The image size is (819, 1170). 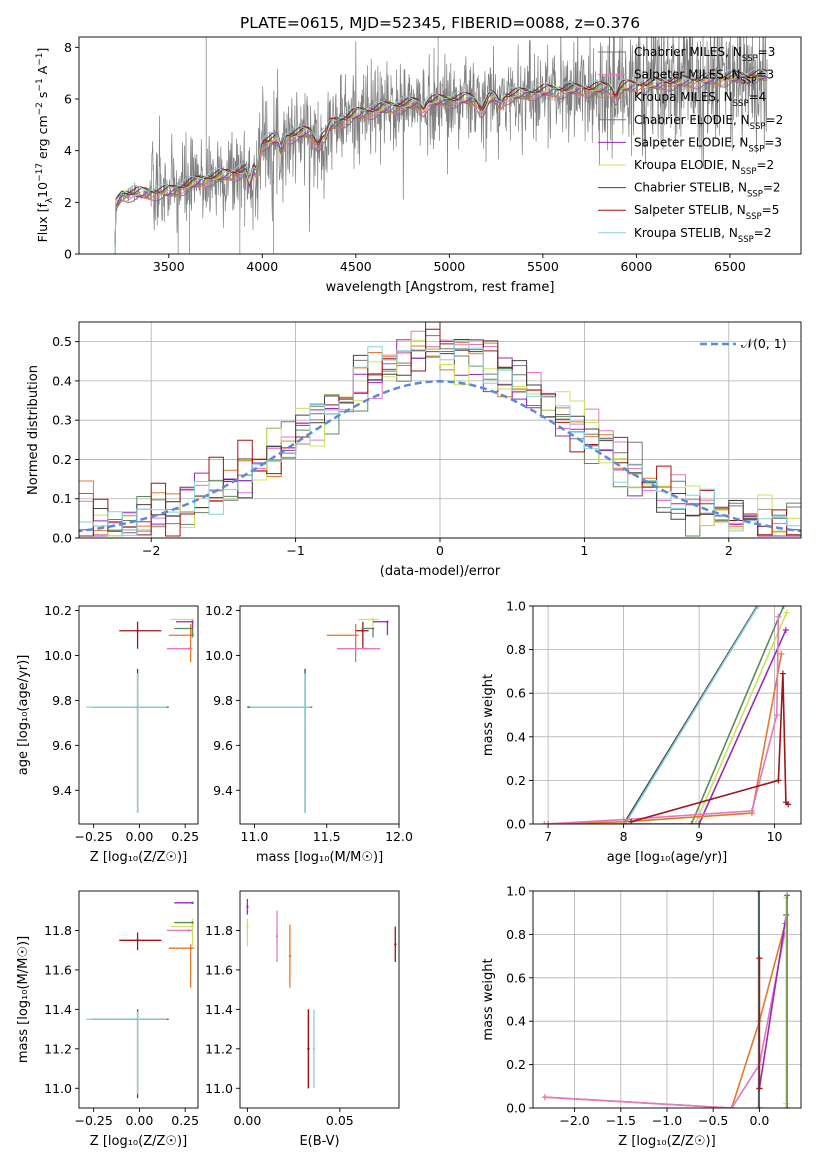 I want to click on x-tick-label: 6500, so click(x=730, y=266).